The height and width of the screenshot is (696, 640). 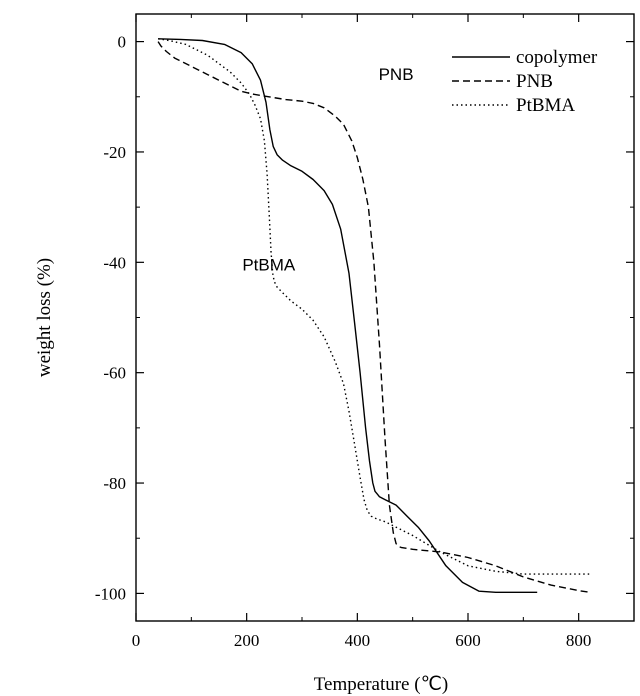 I want to click on x-tick-label: 400, so click(x=358, y=640).